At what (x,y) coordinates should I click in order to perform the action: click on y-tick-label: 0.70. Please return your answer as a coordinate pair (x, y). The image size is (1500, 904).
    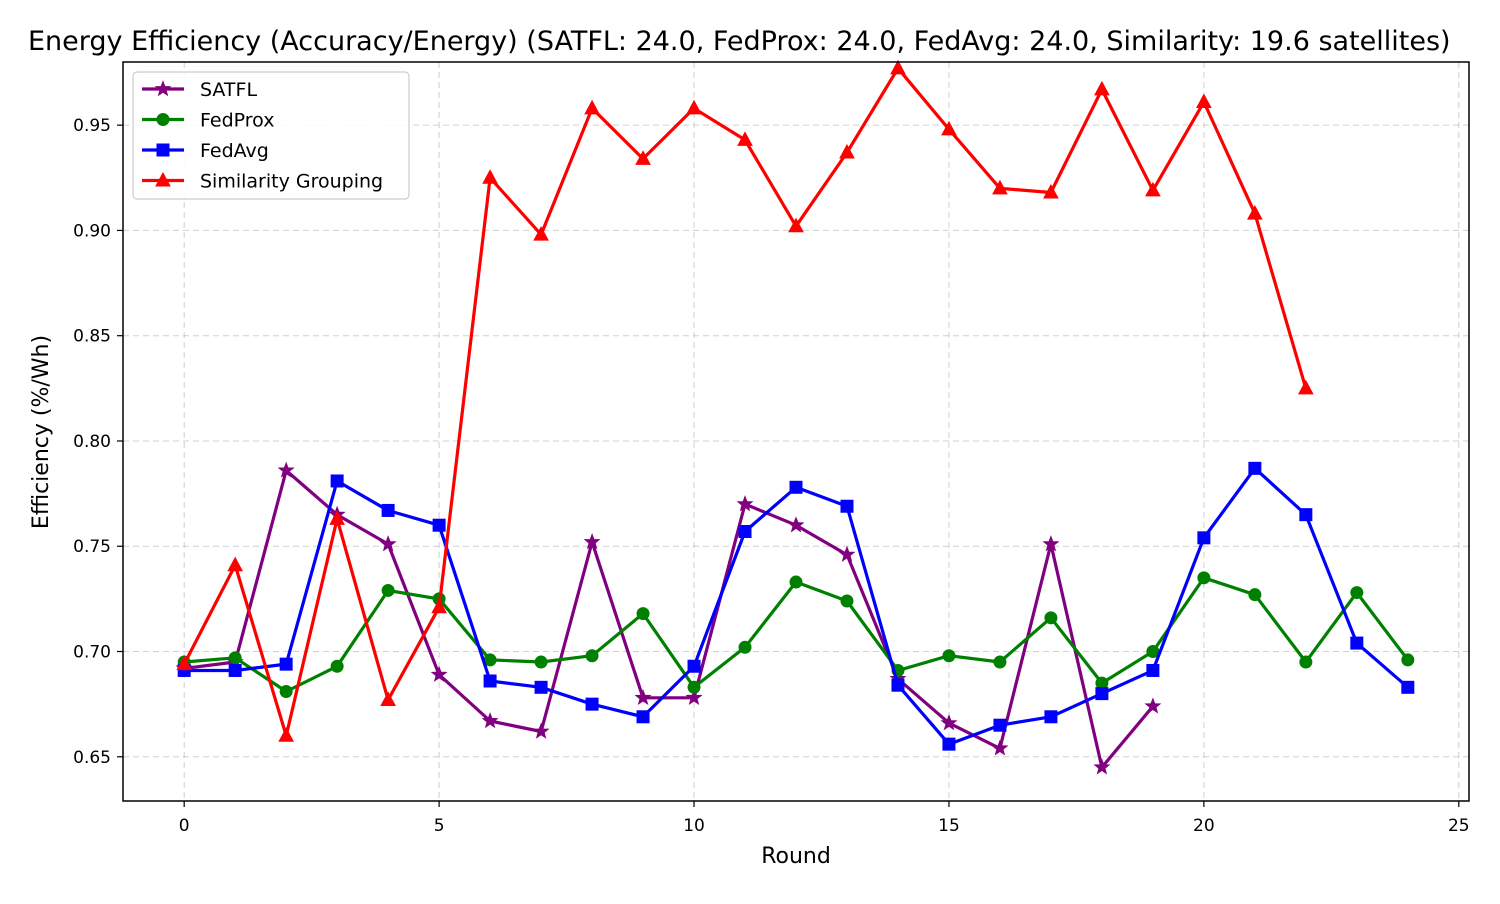
    Looking at the image, I should click on (92, 653).